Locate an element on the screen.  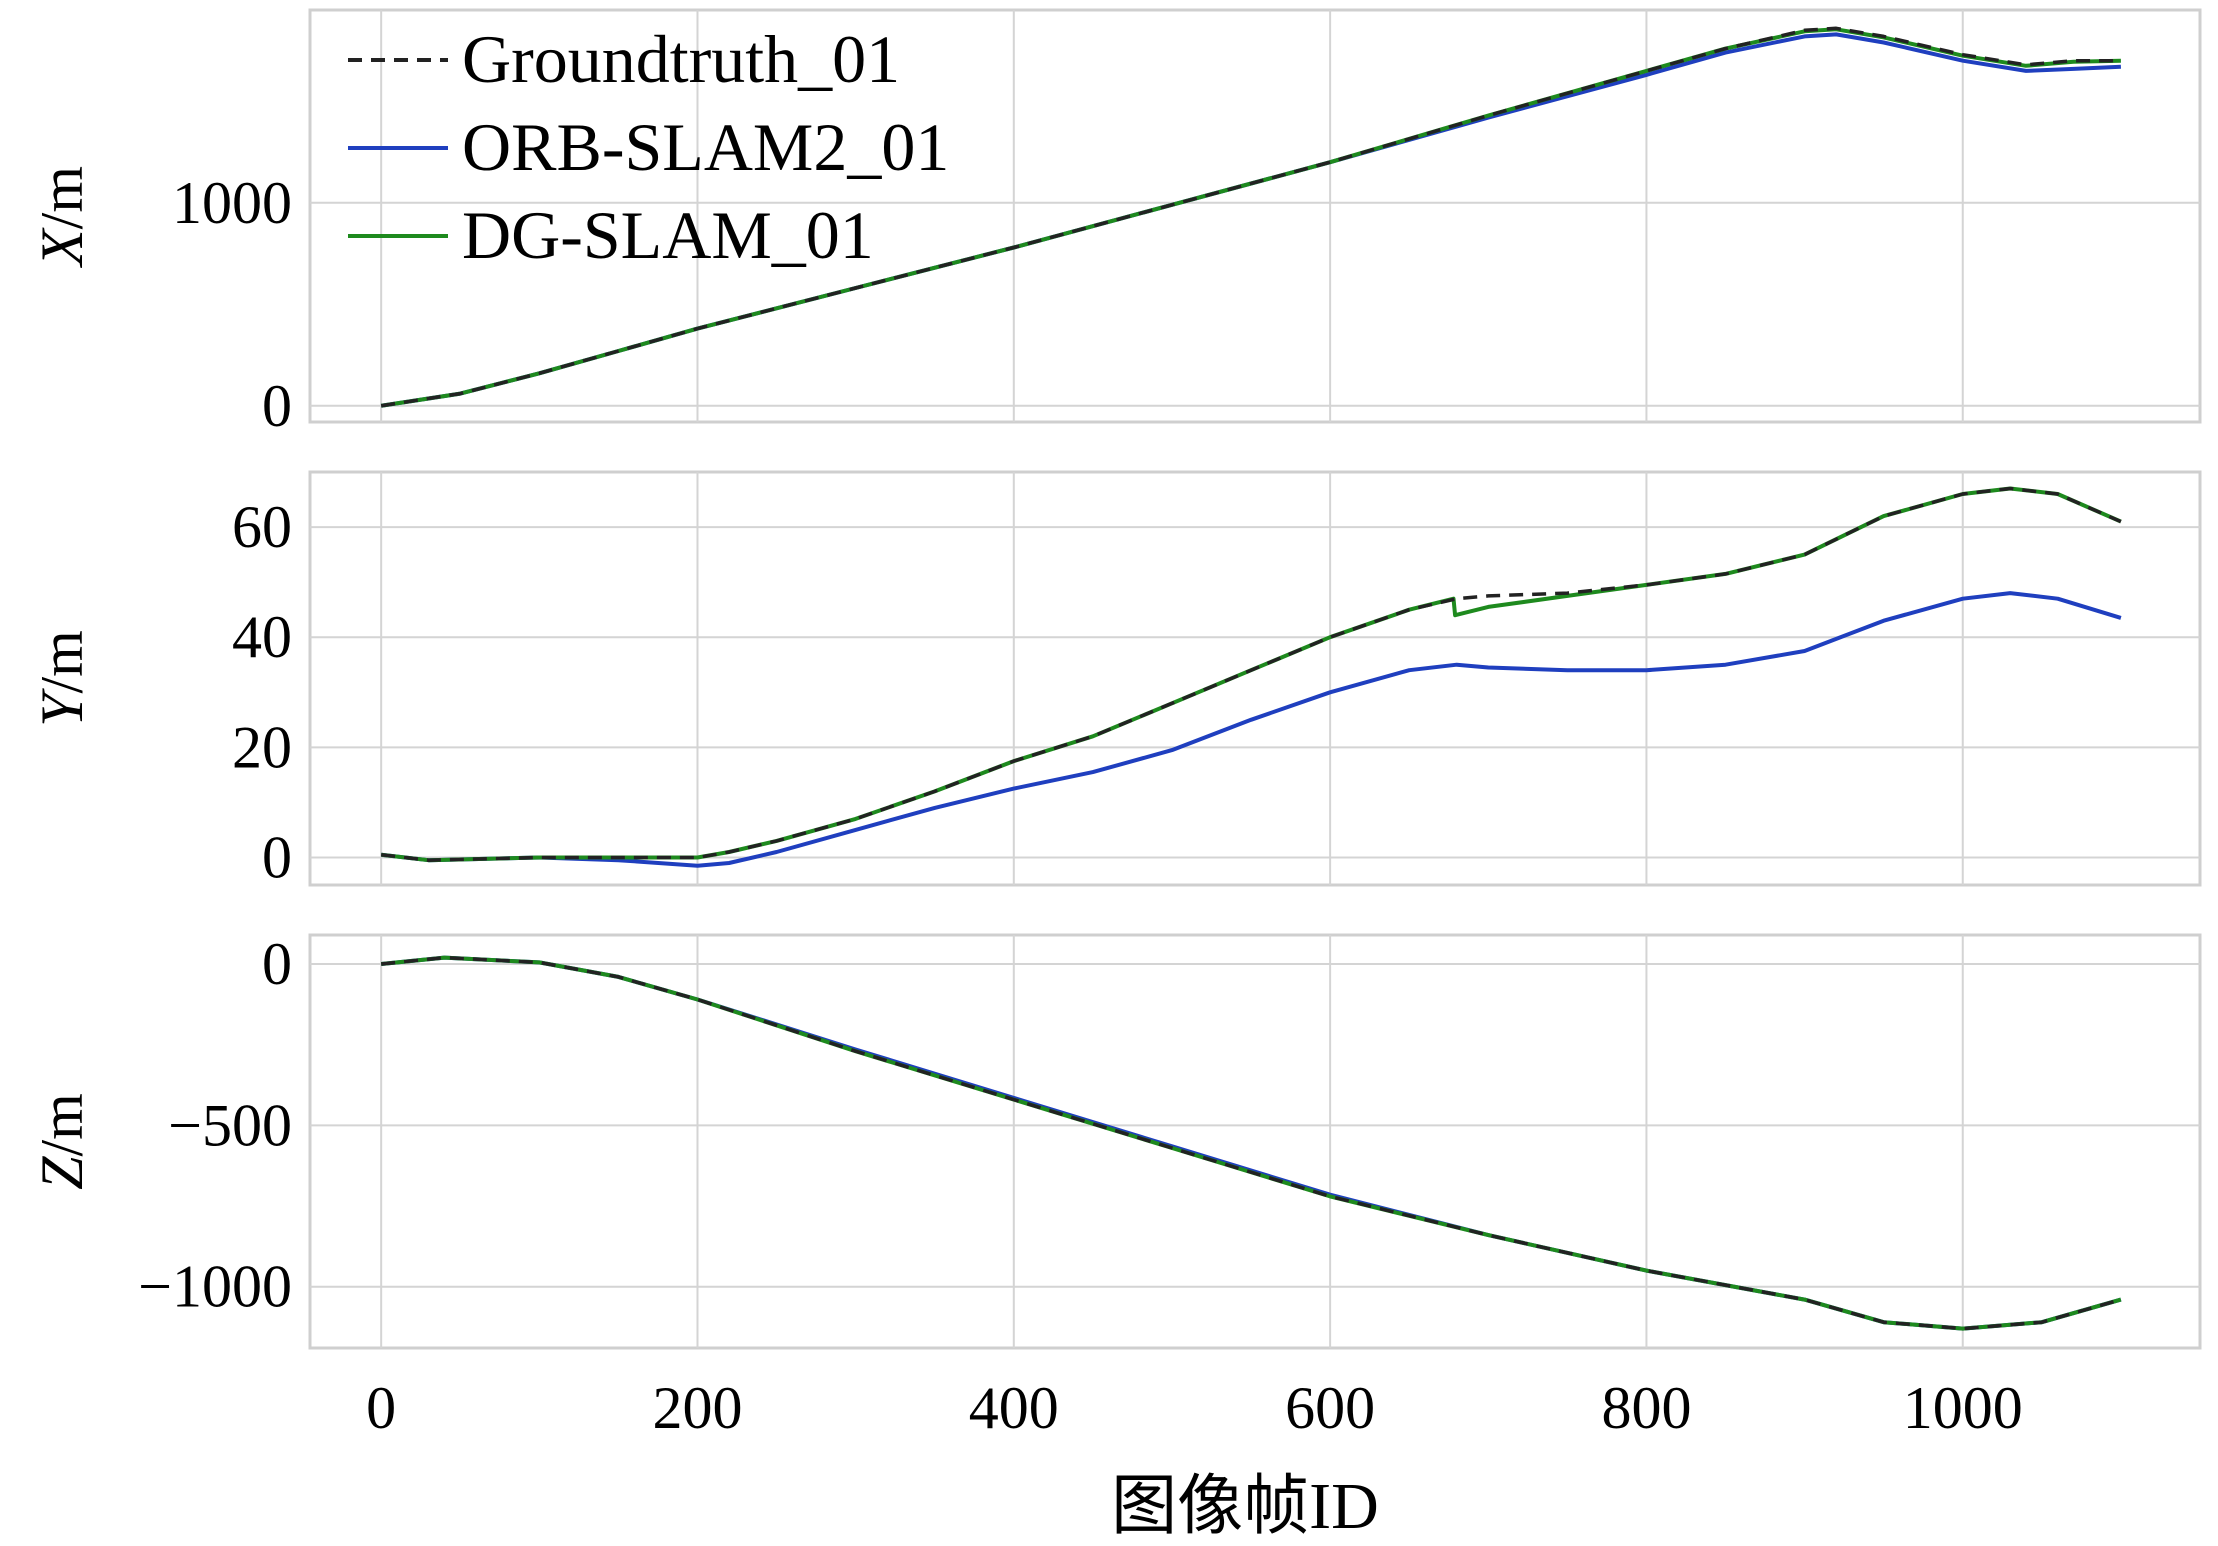
y-tick-label: −1000 is located at coordinates (215, 1287).